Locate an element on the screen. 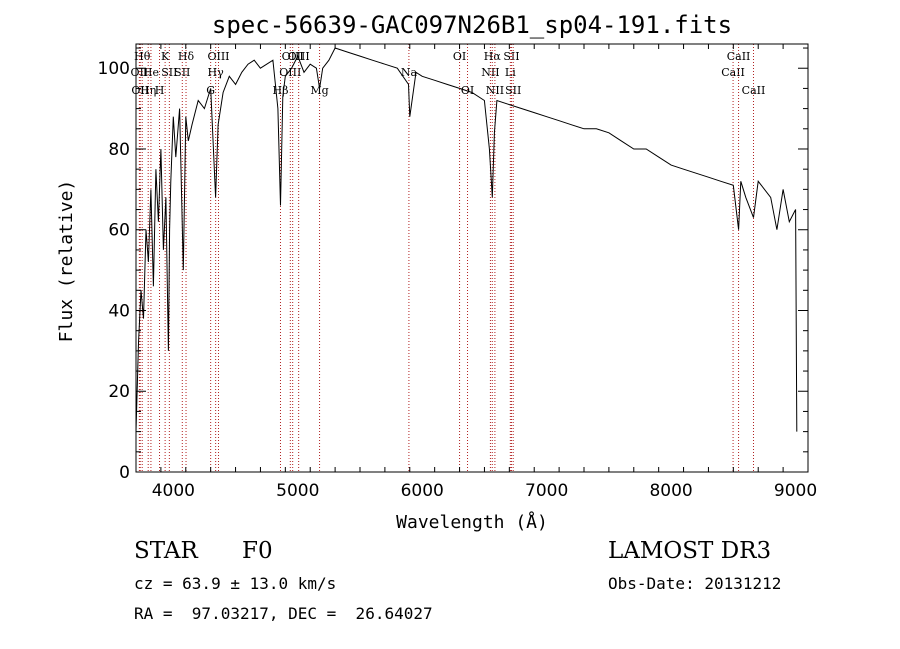 Image resolution: width=900 pixels, height=649 pixels. x-tick-label: 5000 is located at coordinates (297, 491).